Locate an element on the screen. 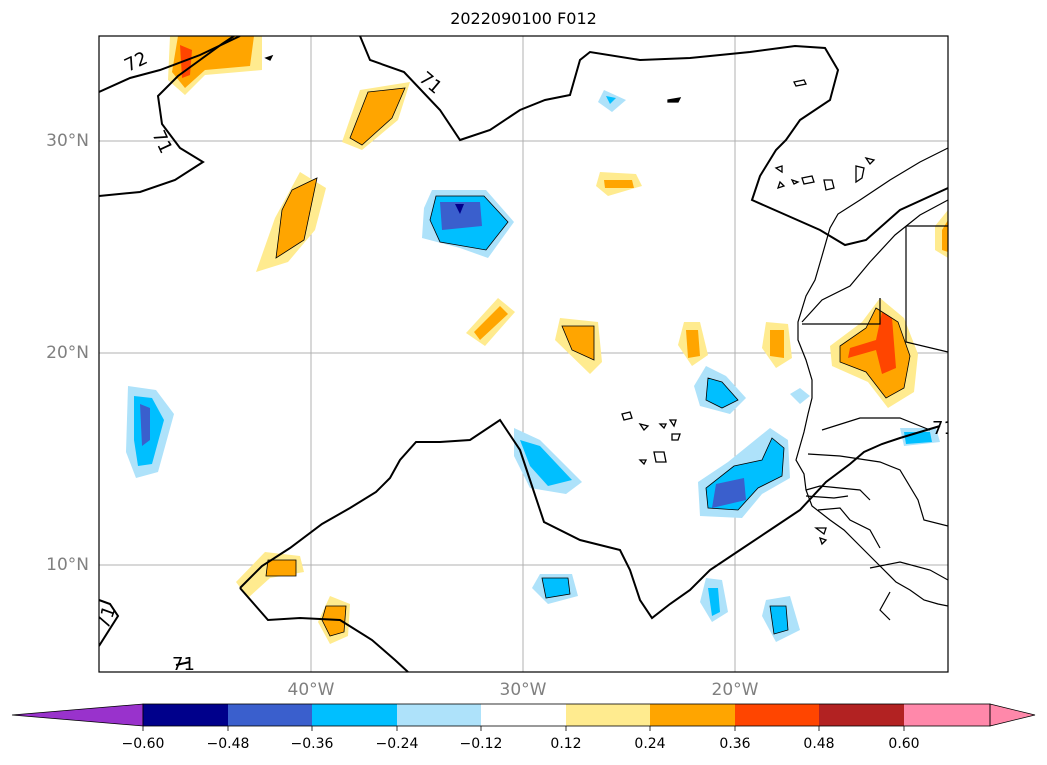 Image resolution: width=1047 pixels, height=765 pixels. contour-label-72: 72 is located at coordinates (136, 62).